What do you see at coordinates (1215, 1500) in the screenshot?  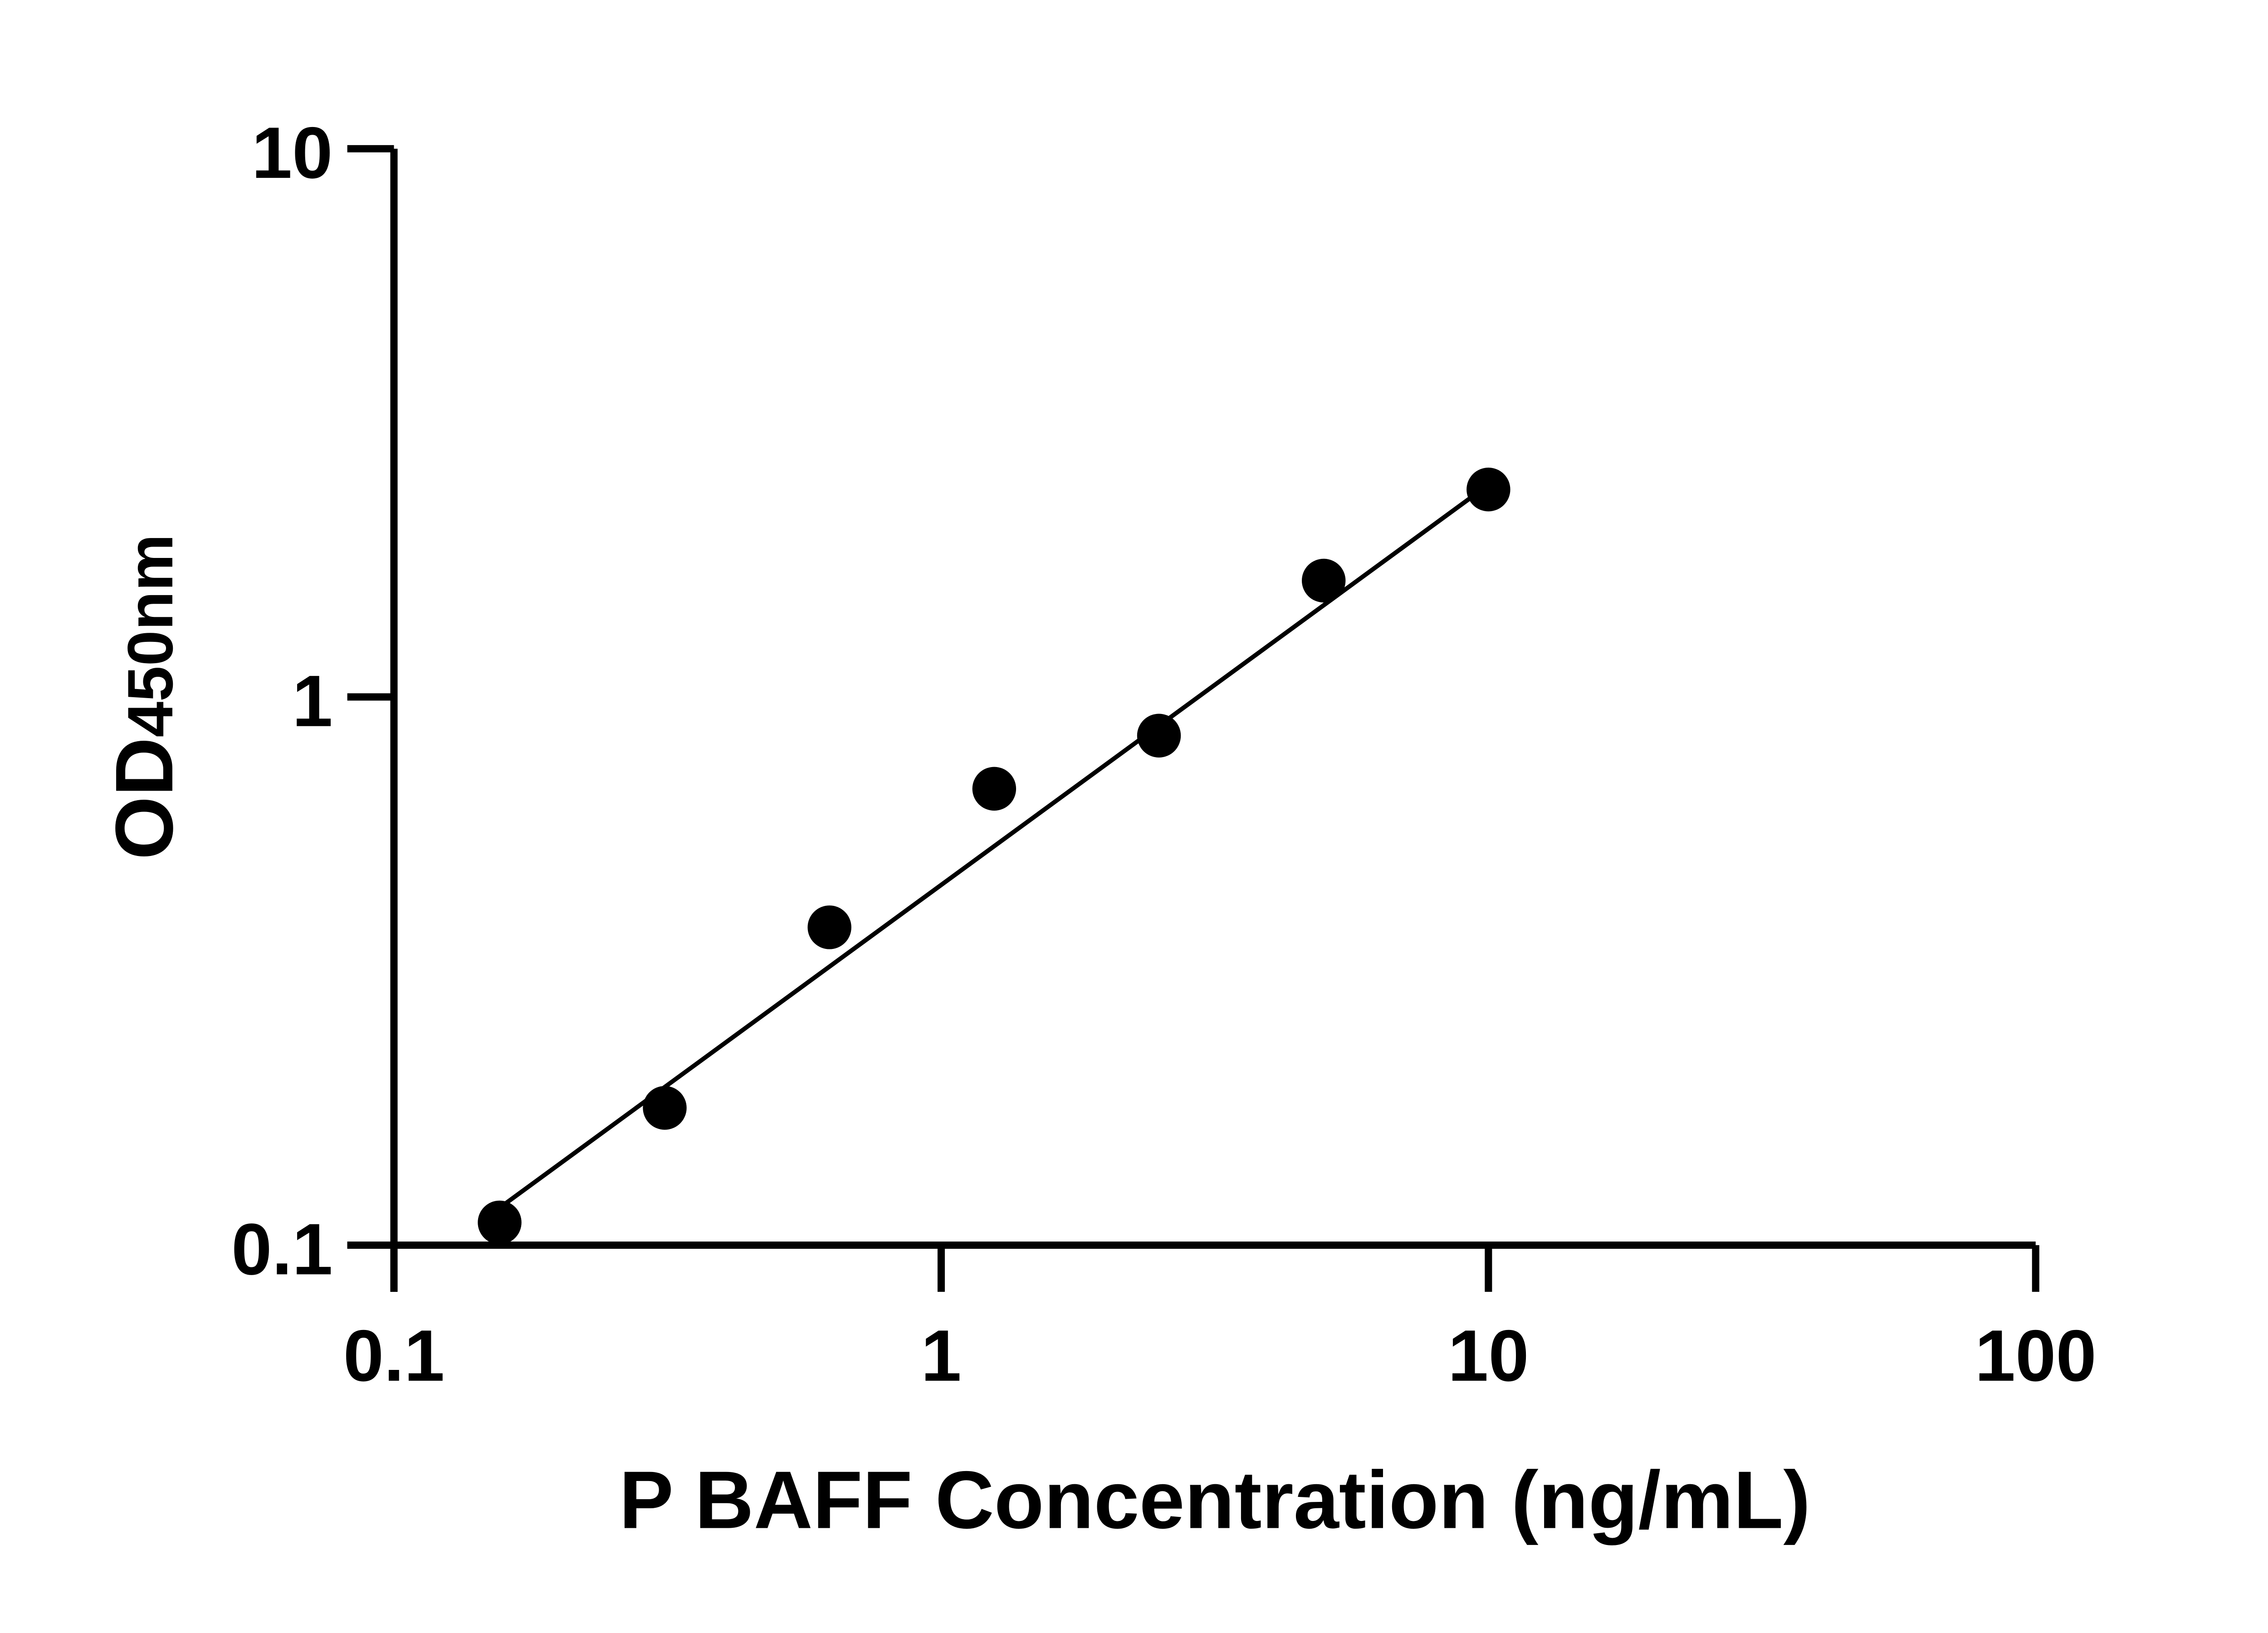 I see `x-axis-label: P BAFF Concentration (ng/mL)` at bounding box center [1215, 1500].